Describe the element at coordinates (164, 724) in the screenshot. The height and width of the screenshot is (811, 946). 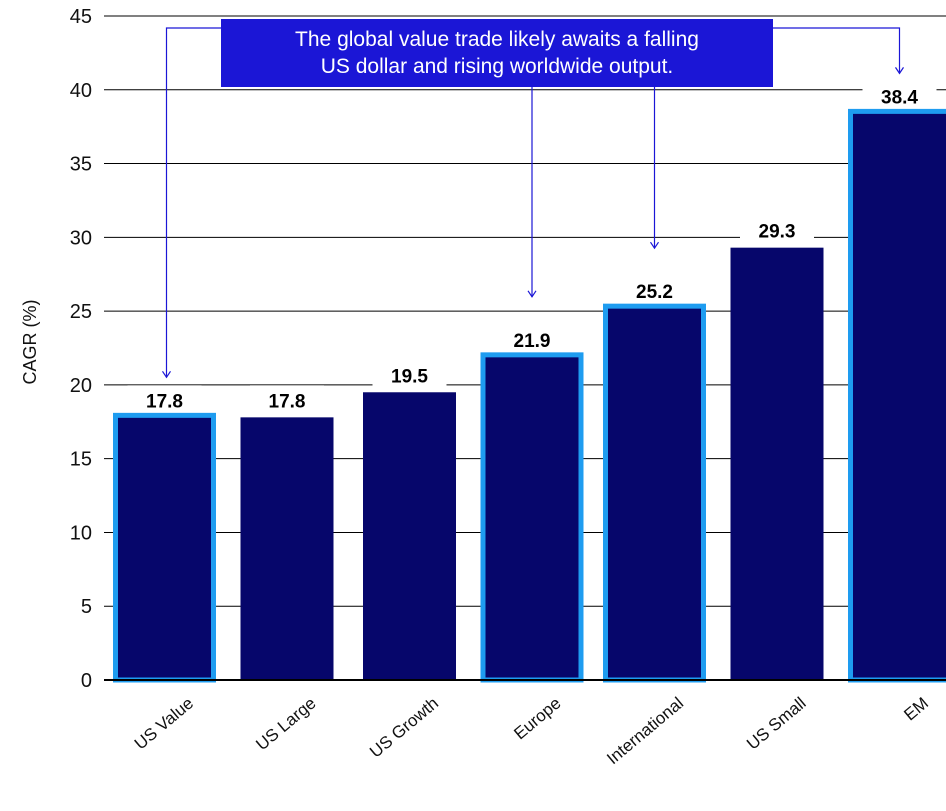
I see `x-tick-label: US Value` at that location.